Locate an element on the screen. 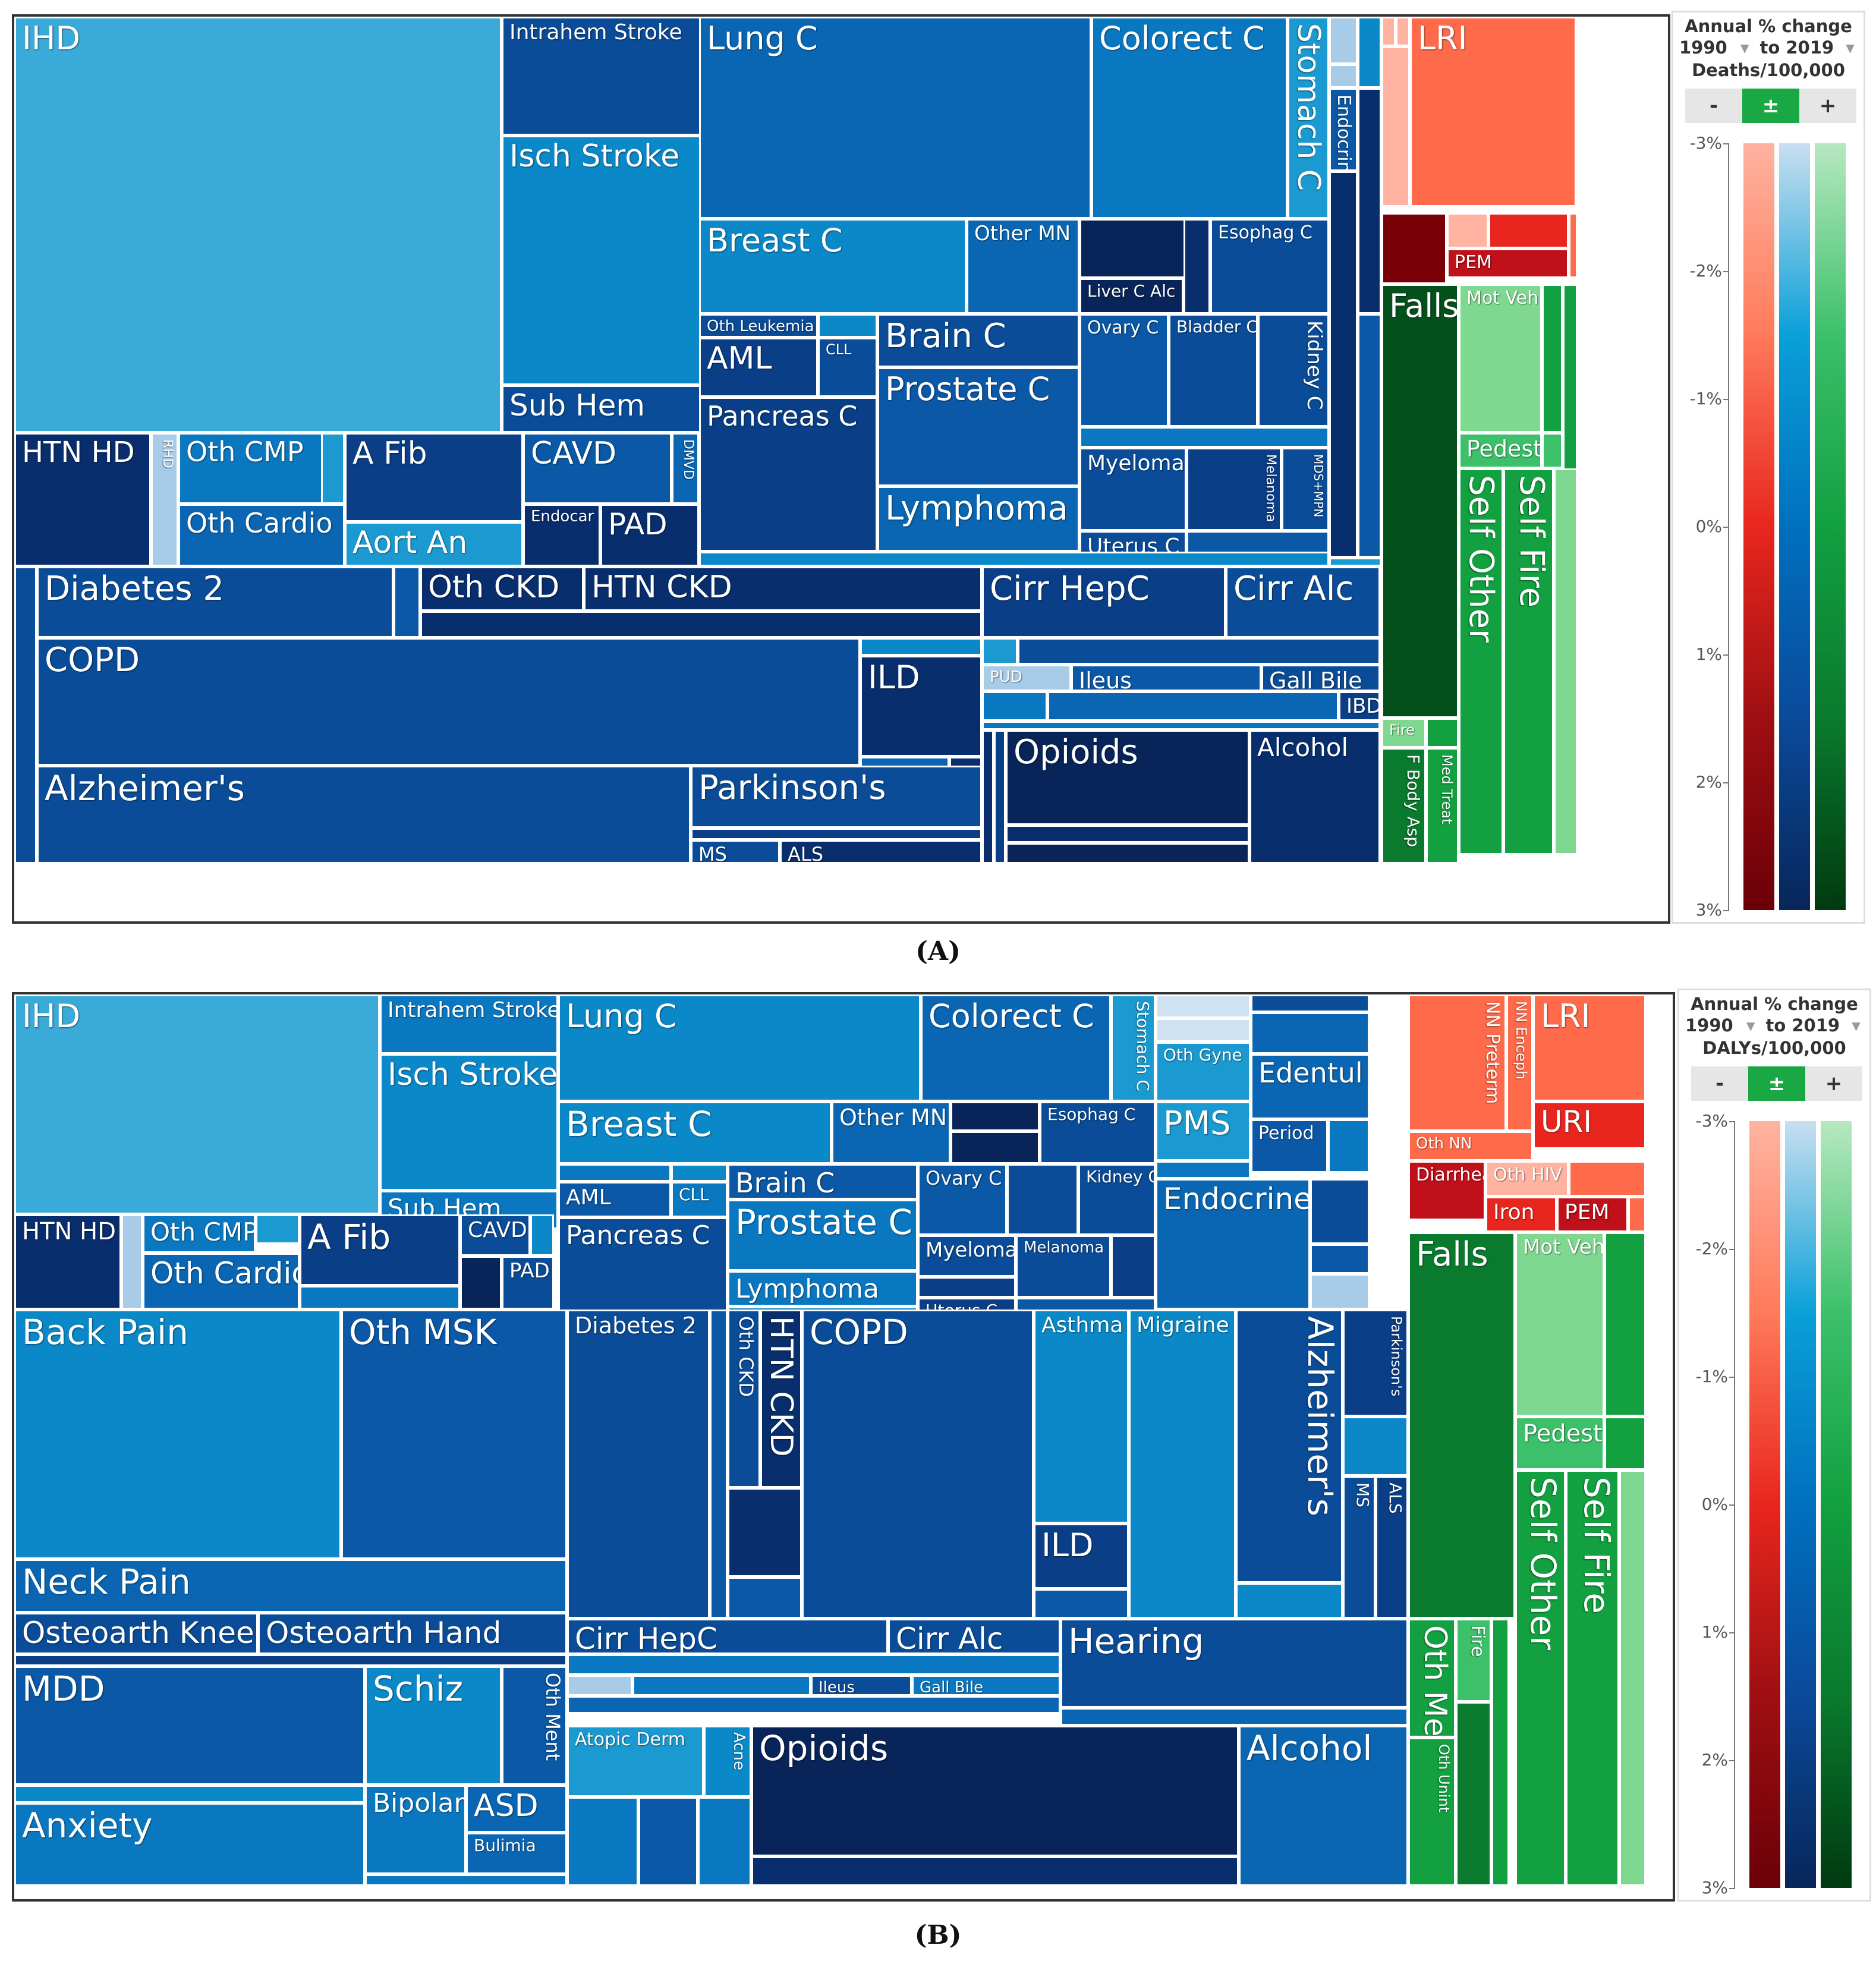  tile-back-pain: Back Pain is located at coordinates (177, 1435).